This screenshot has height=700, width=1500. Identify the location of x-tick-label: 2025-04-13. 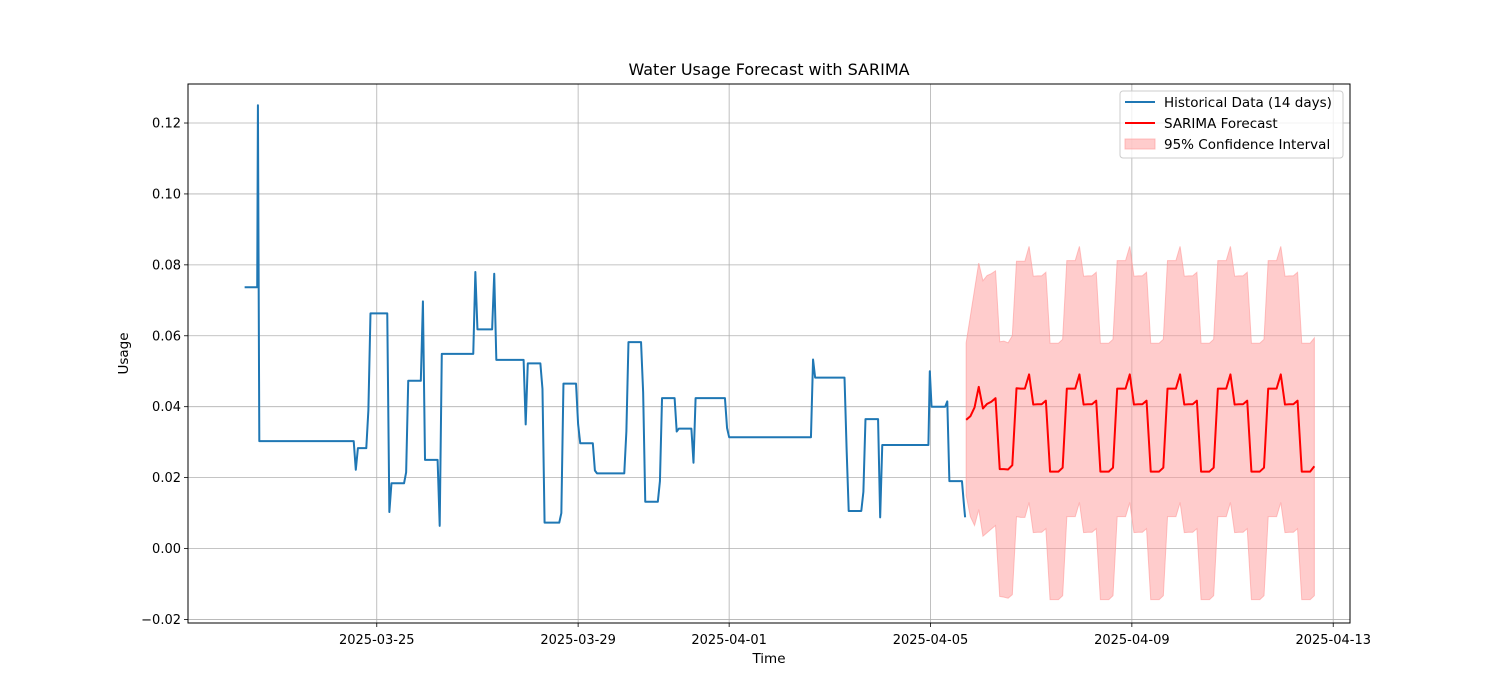
(1333, 640).